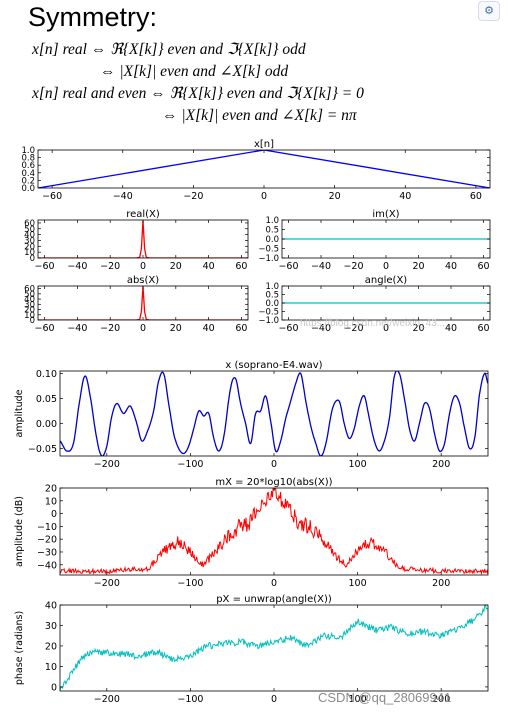 The width and height of the screenshot is (508, 716). Describe the element at coordinates (489, 11) in the screenshot. I see `settings-icon: ⚙` at that location.